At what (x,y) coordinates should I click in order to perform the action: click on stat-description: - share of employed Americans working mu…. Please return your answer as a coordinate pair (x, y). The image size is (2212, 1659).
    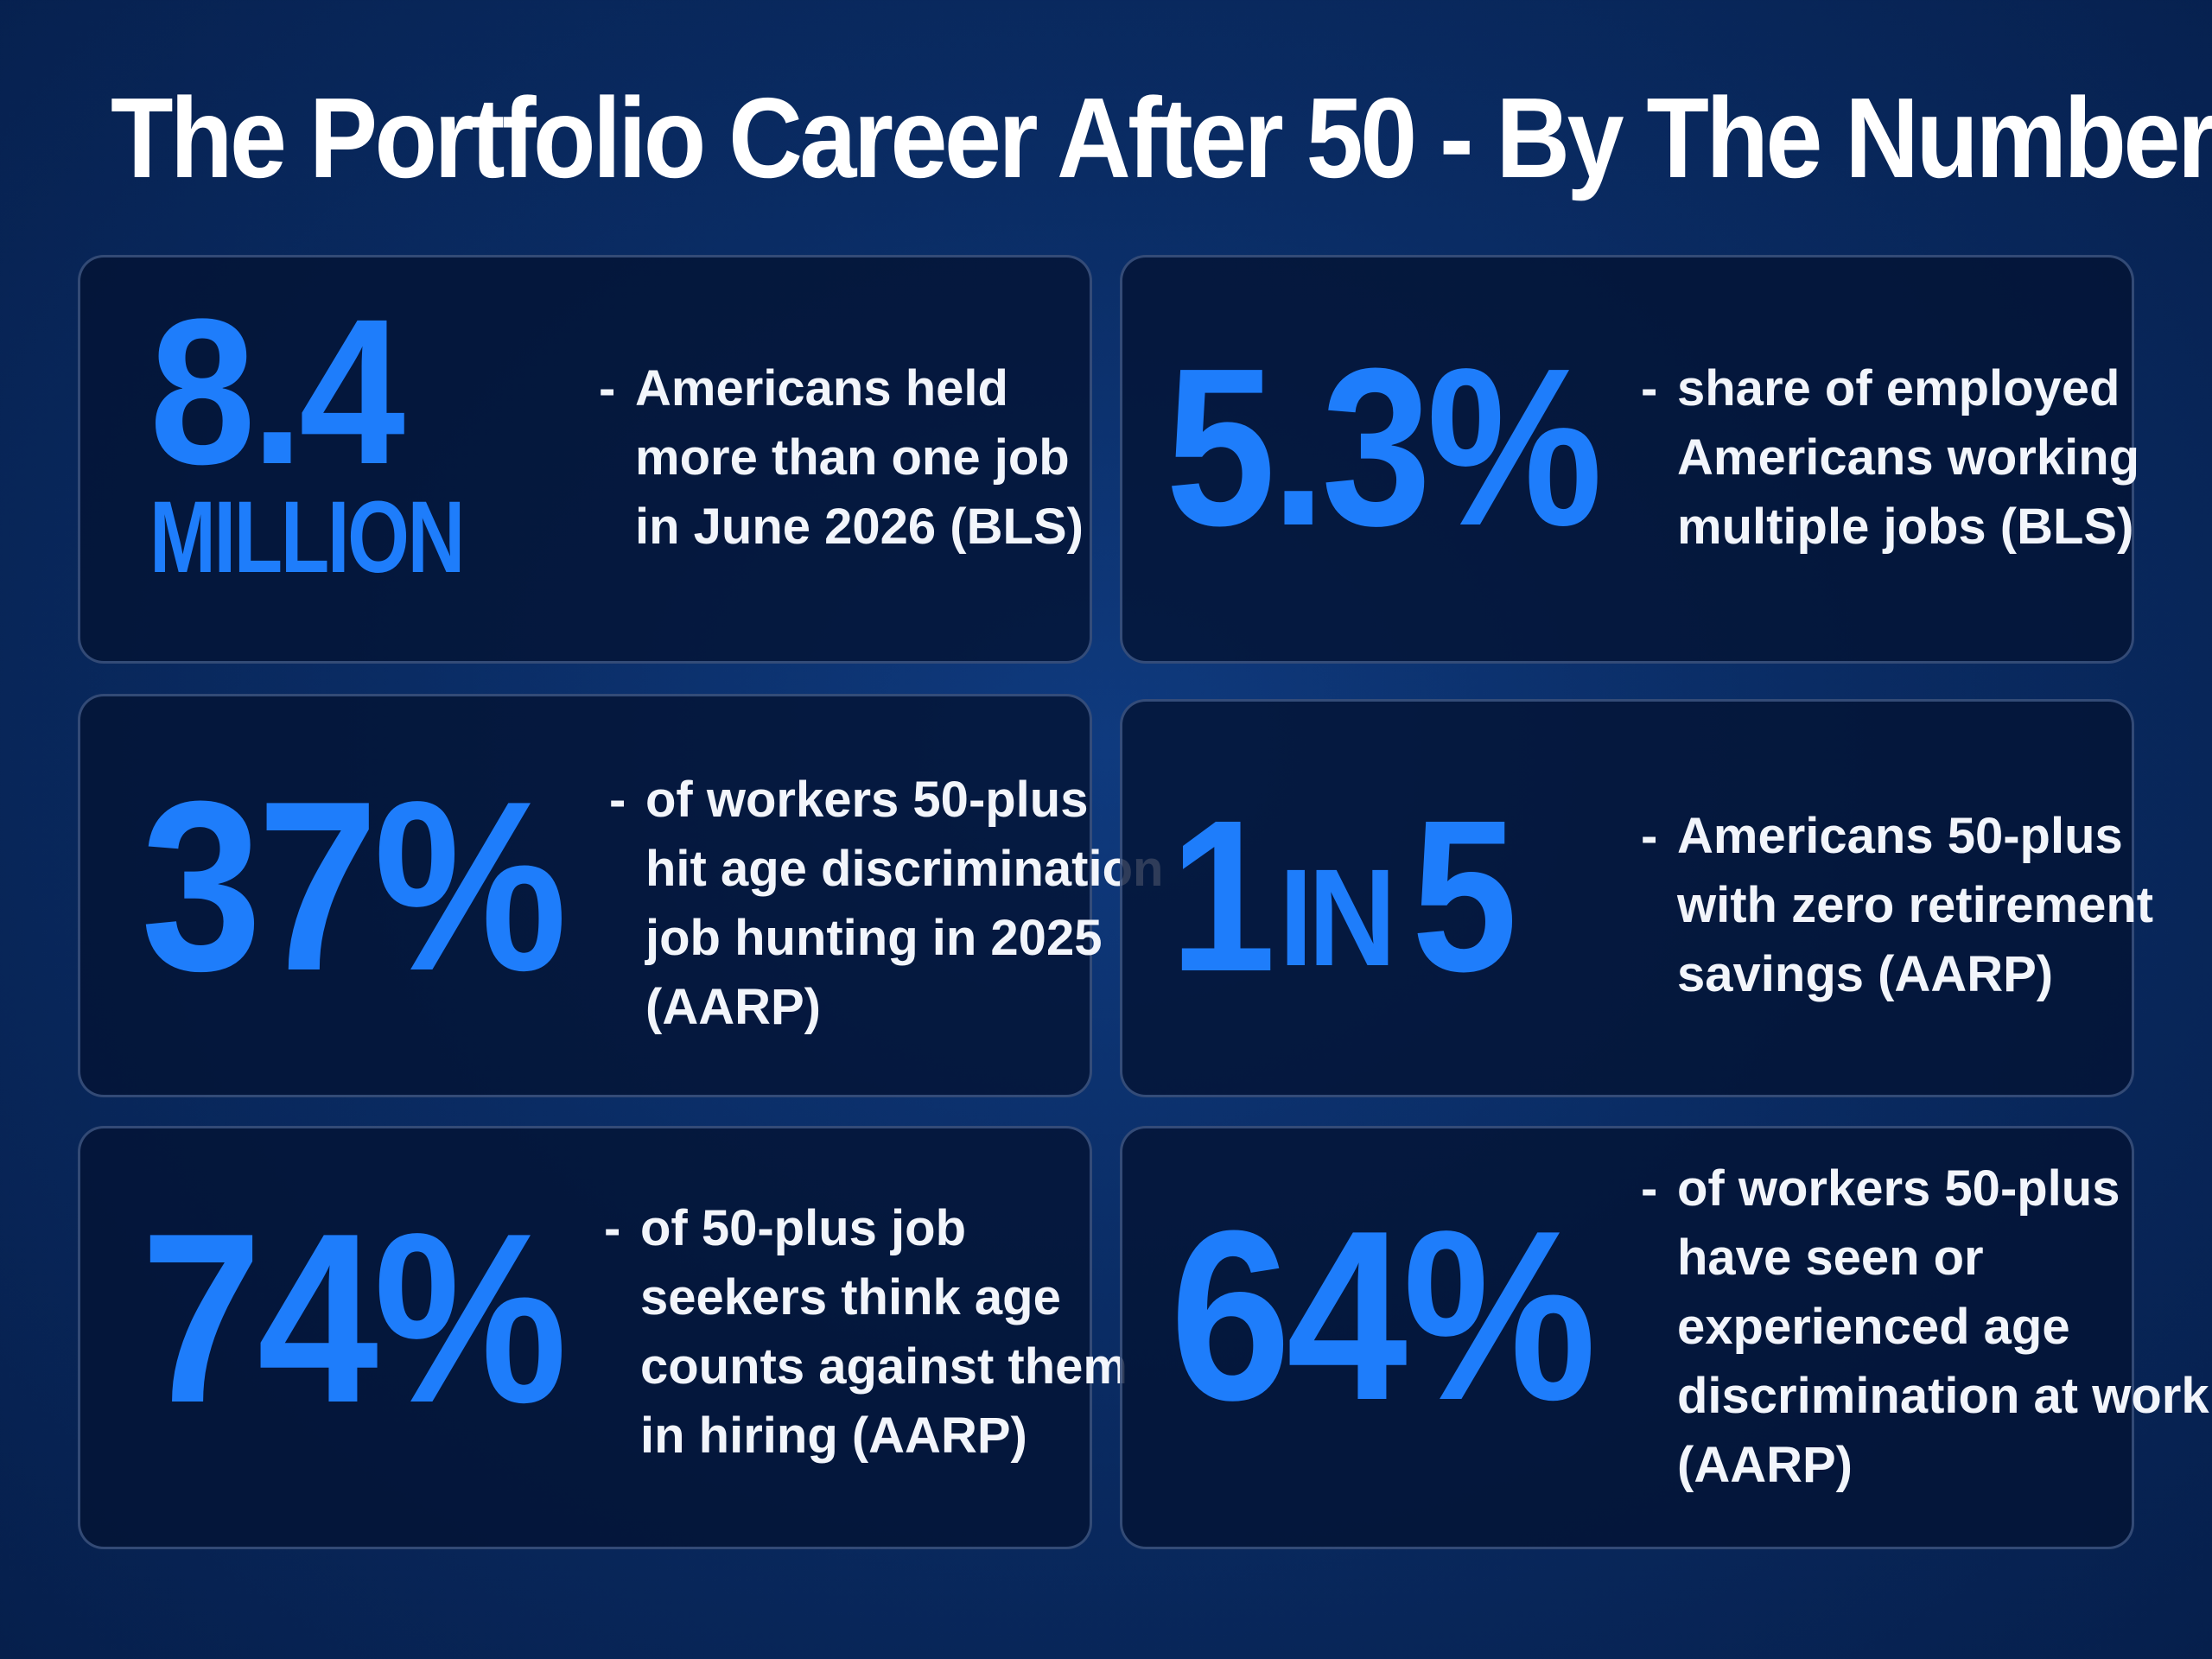
    Looking at the image, I should click on (1890, 458).